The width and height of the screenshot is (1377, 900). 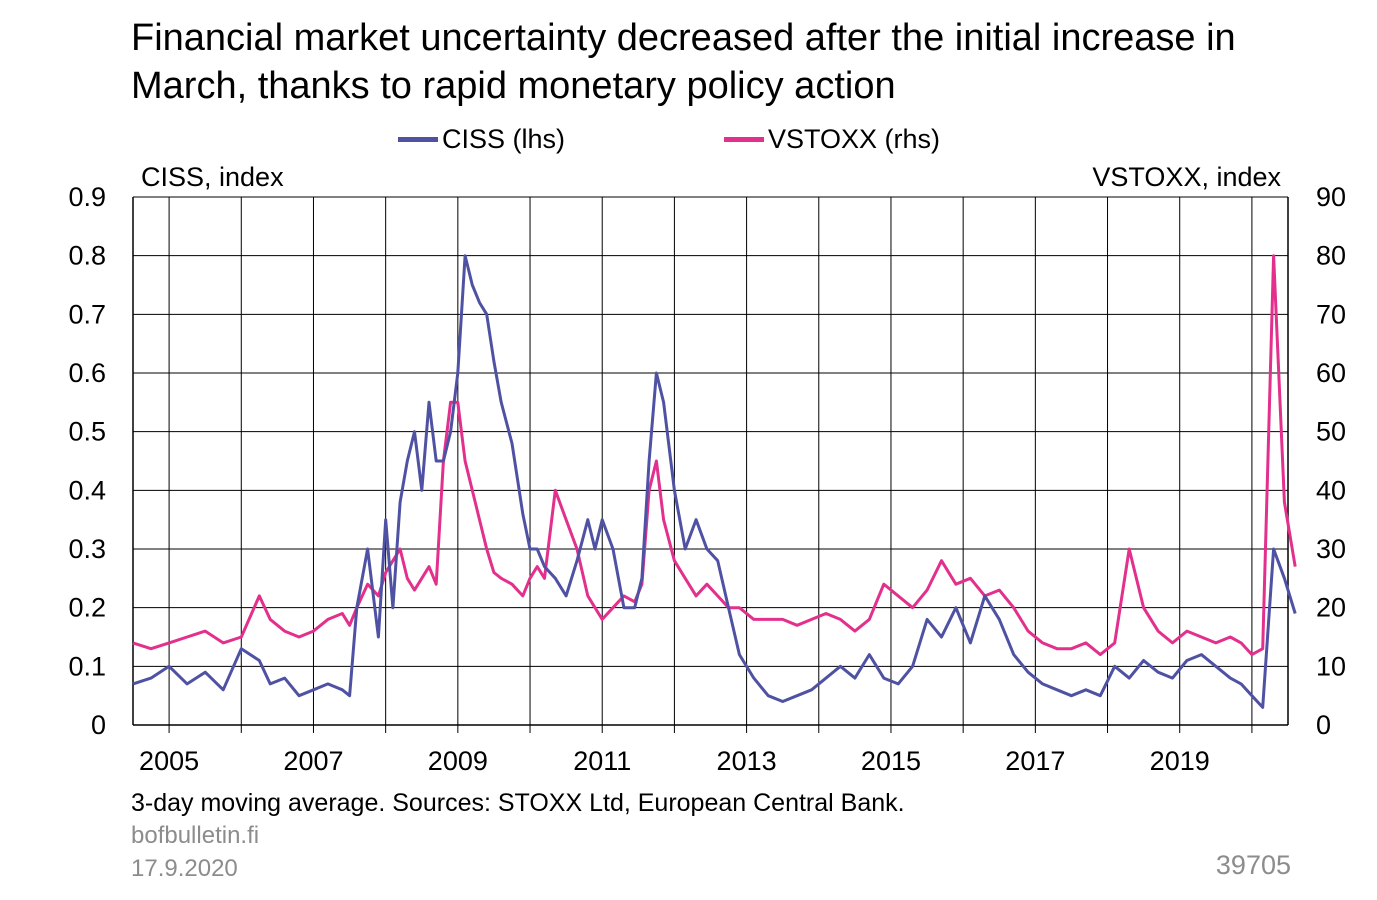 I want to click on x-tick-label: 2007, so click(x=313, y=761).